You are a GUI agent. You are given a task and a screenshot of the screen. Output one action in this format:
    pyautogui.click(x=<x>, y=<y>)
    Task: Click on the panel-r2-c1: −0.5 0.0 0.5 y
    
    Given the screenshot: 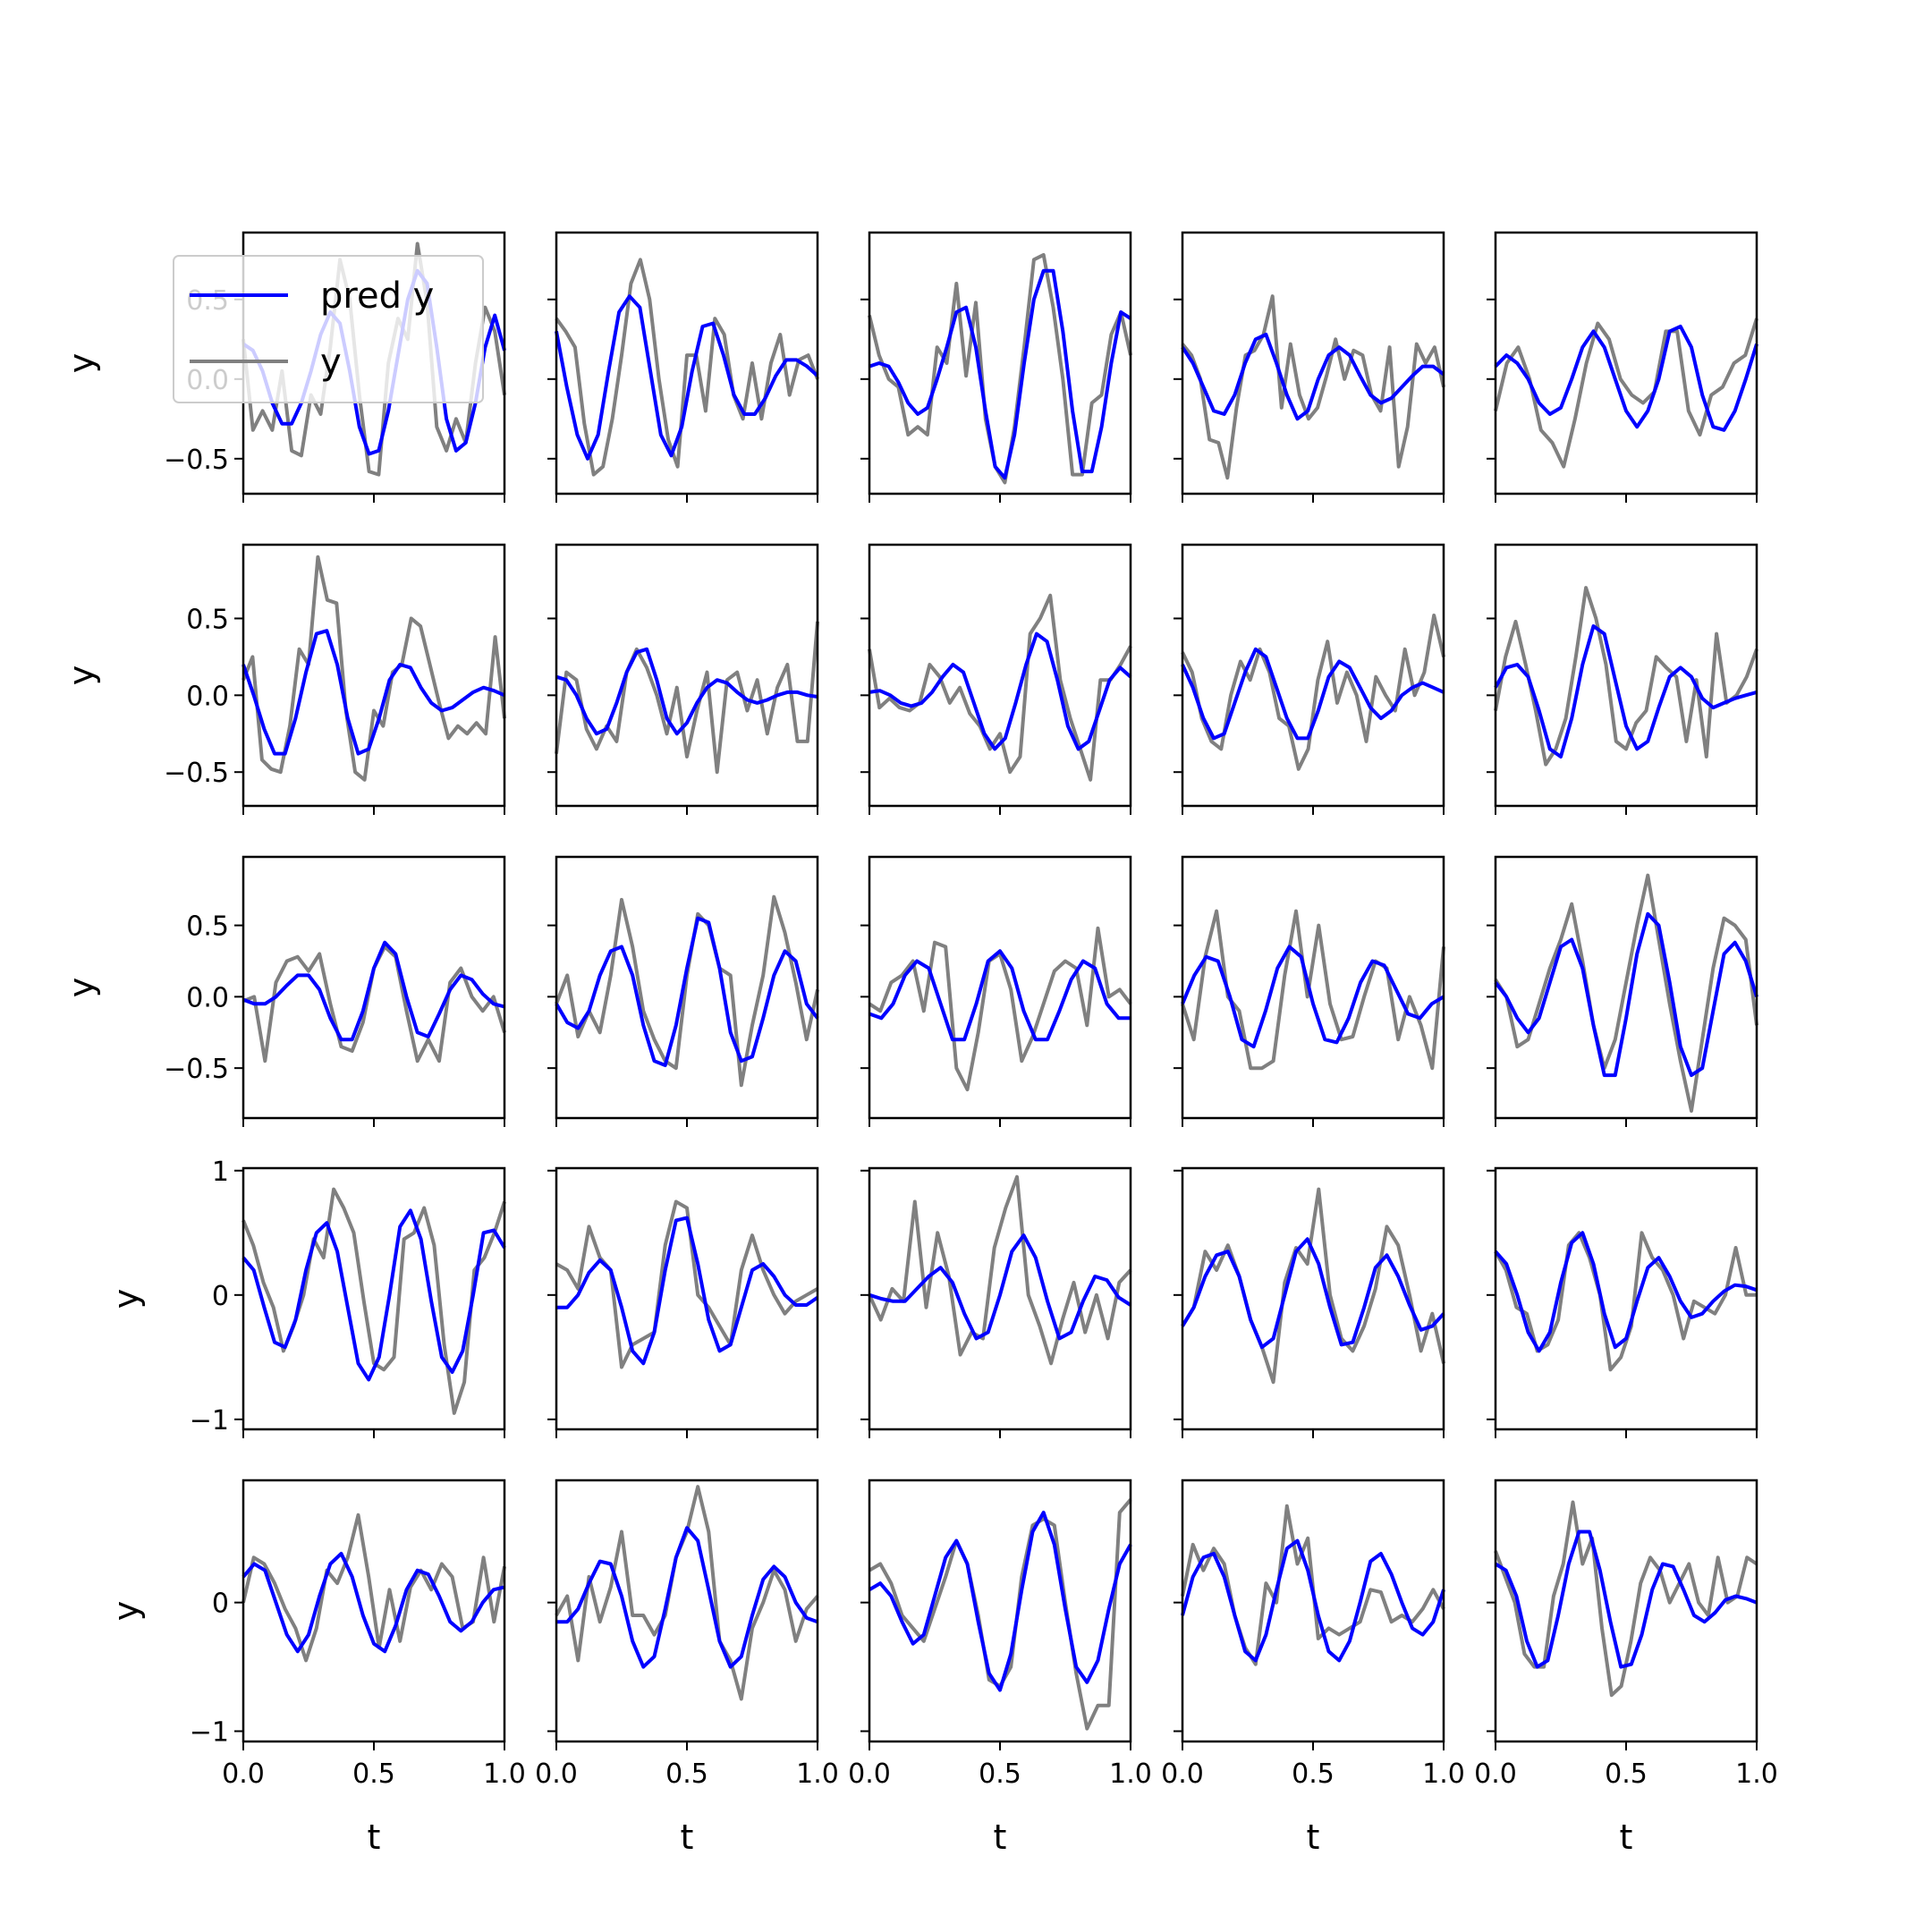 What is the action you would take?
    pyautogui.click(x=284, y=679)
    